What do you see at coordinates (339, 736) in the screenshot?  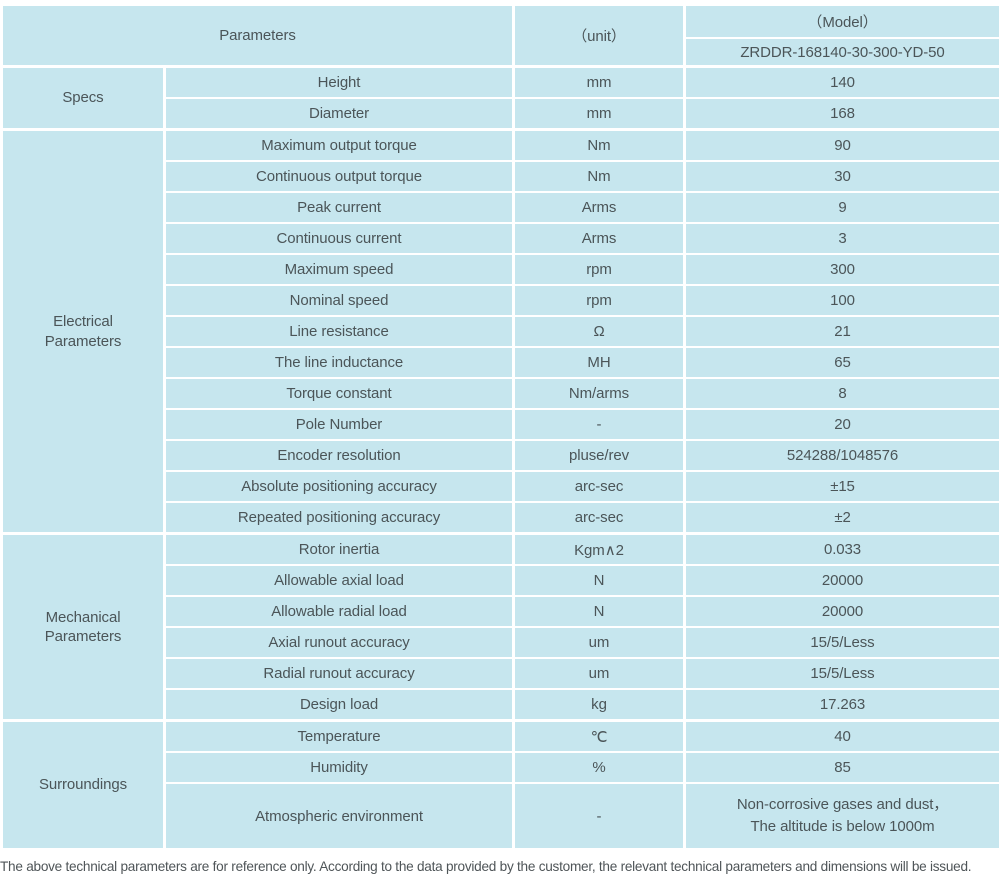 I see `param-name-cell: Temperature` at bounding box center [339, 736].